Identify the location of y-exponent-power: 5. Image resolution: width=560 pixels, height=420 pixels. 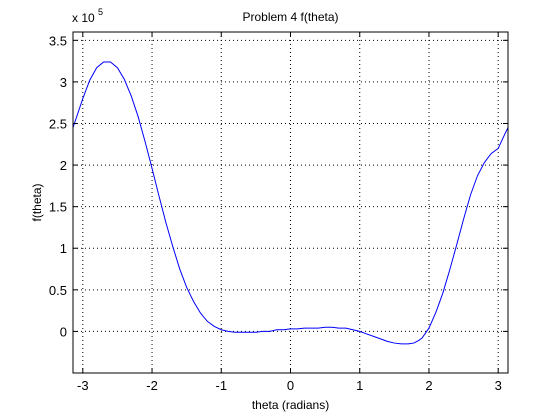
(100, 12).